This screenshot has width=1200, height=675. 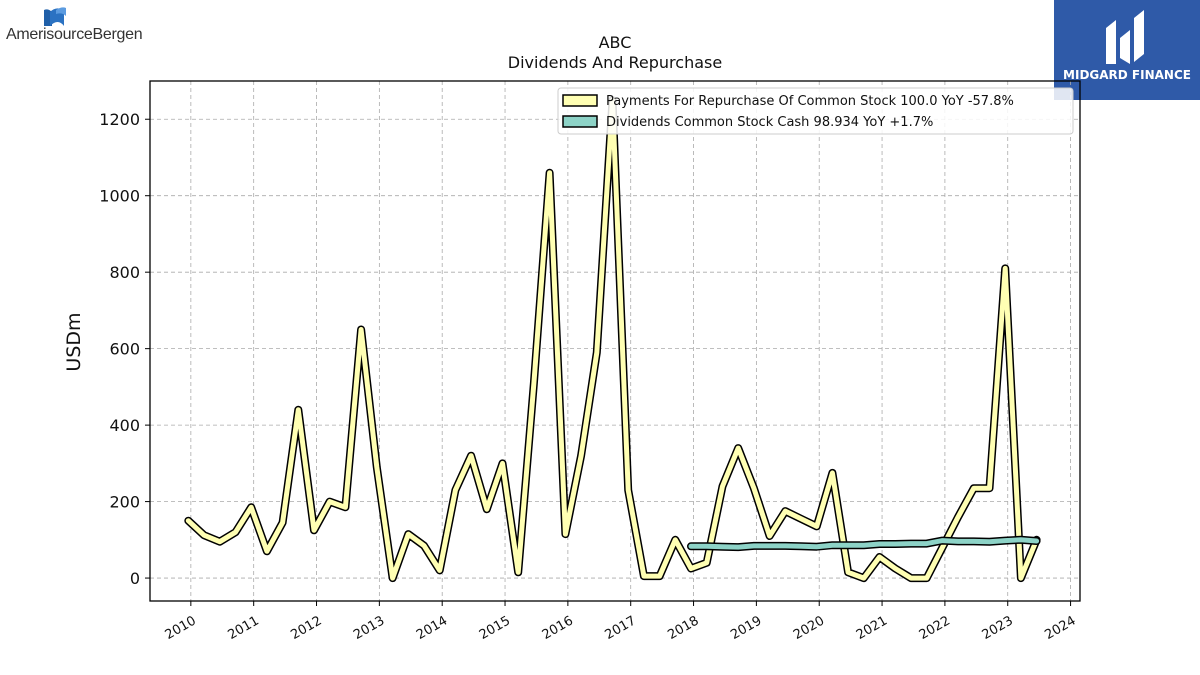 I want to click on amerisourcebergen-logo: AmerisourceBergen, so click(x=86, y=28).